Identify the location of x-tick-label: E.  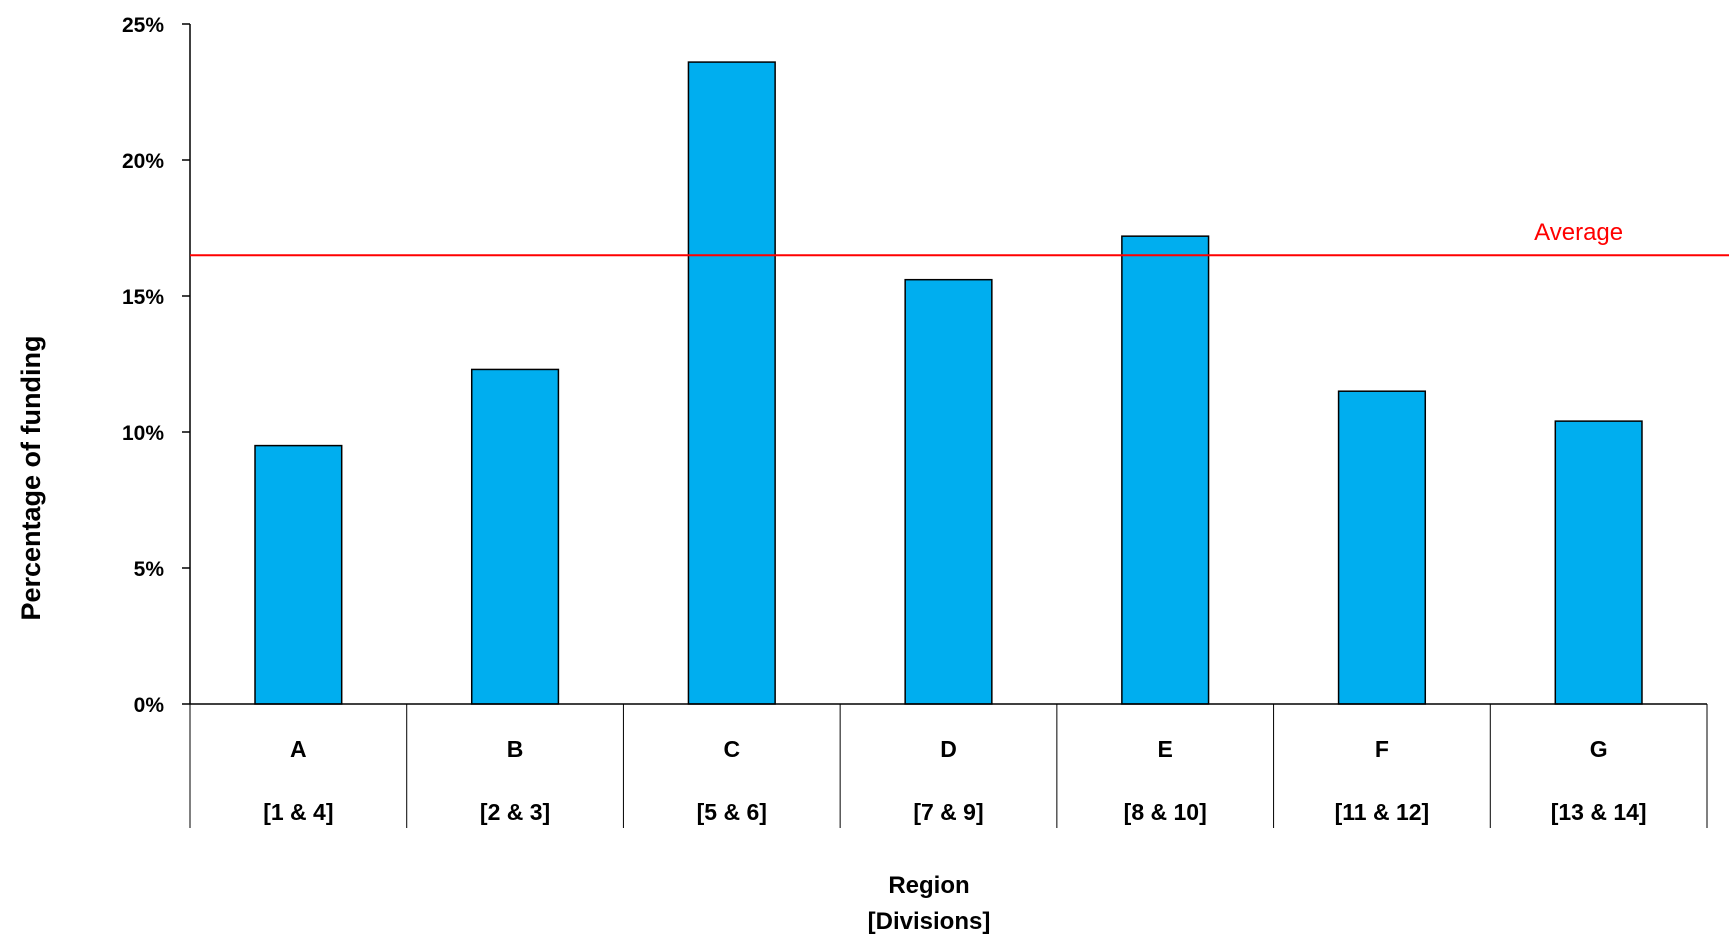
(1165, 749).